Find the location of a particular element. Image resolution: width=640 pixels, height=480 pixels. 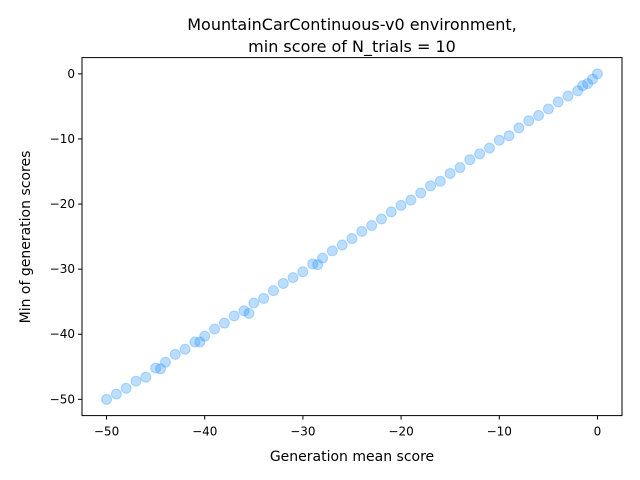

chart-title-line-1: MountainCarContinuous-v0 environment, is located at coordinates (352, 24).